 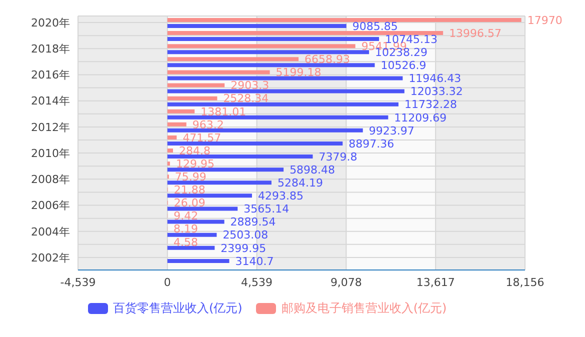 What do you see at coordinates (190, 190) in the screenshot?
I see `data-label: 21.88` at bounding box center [190, 190].